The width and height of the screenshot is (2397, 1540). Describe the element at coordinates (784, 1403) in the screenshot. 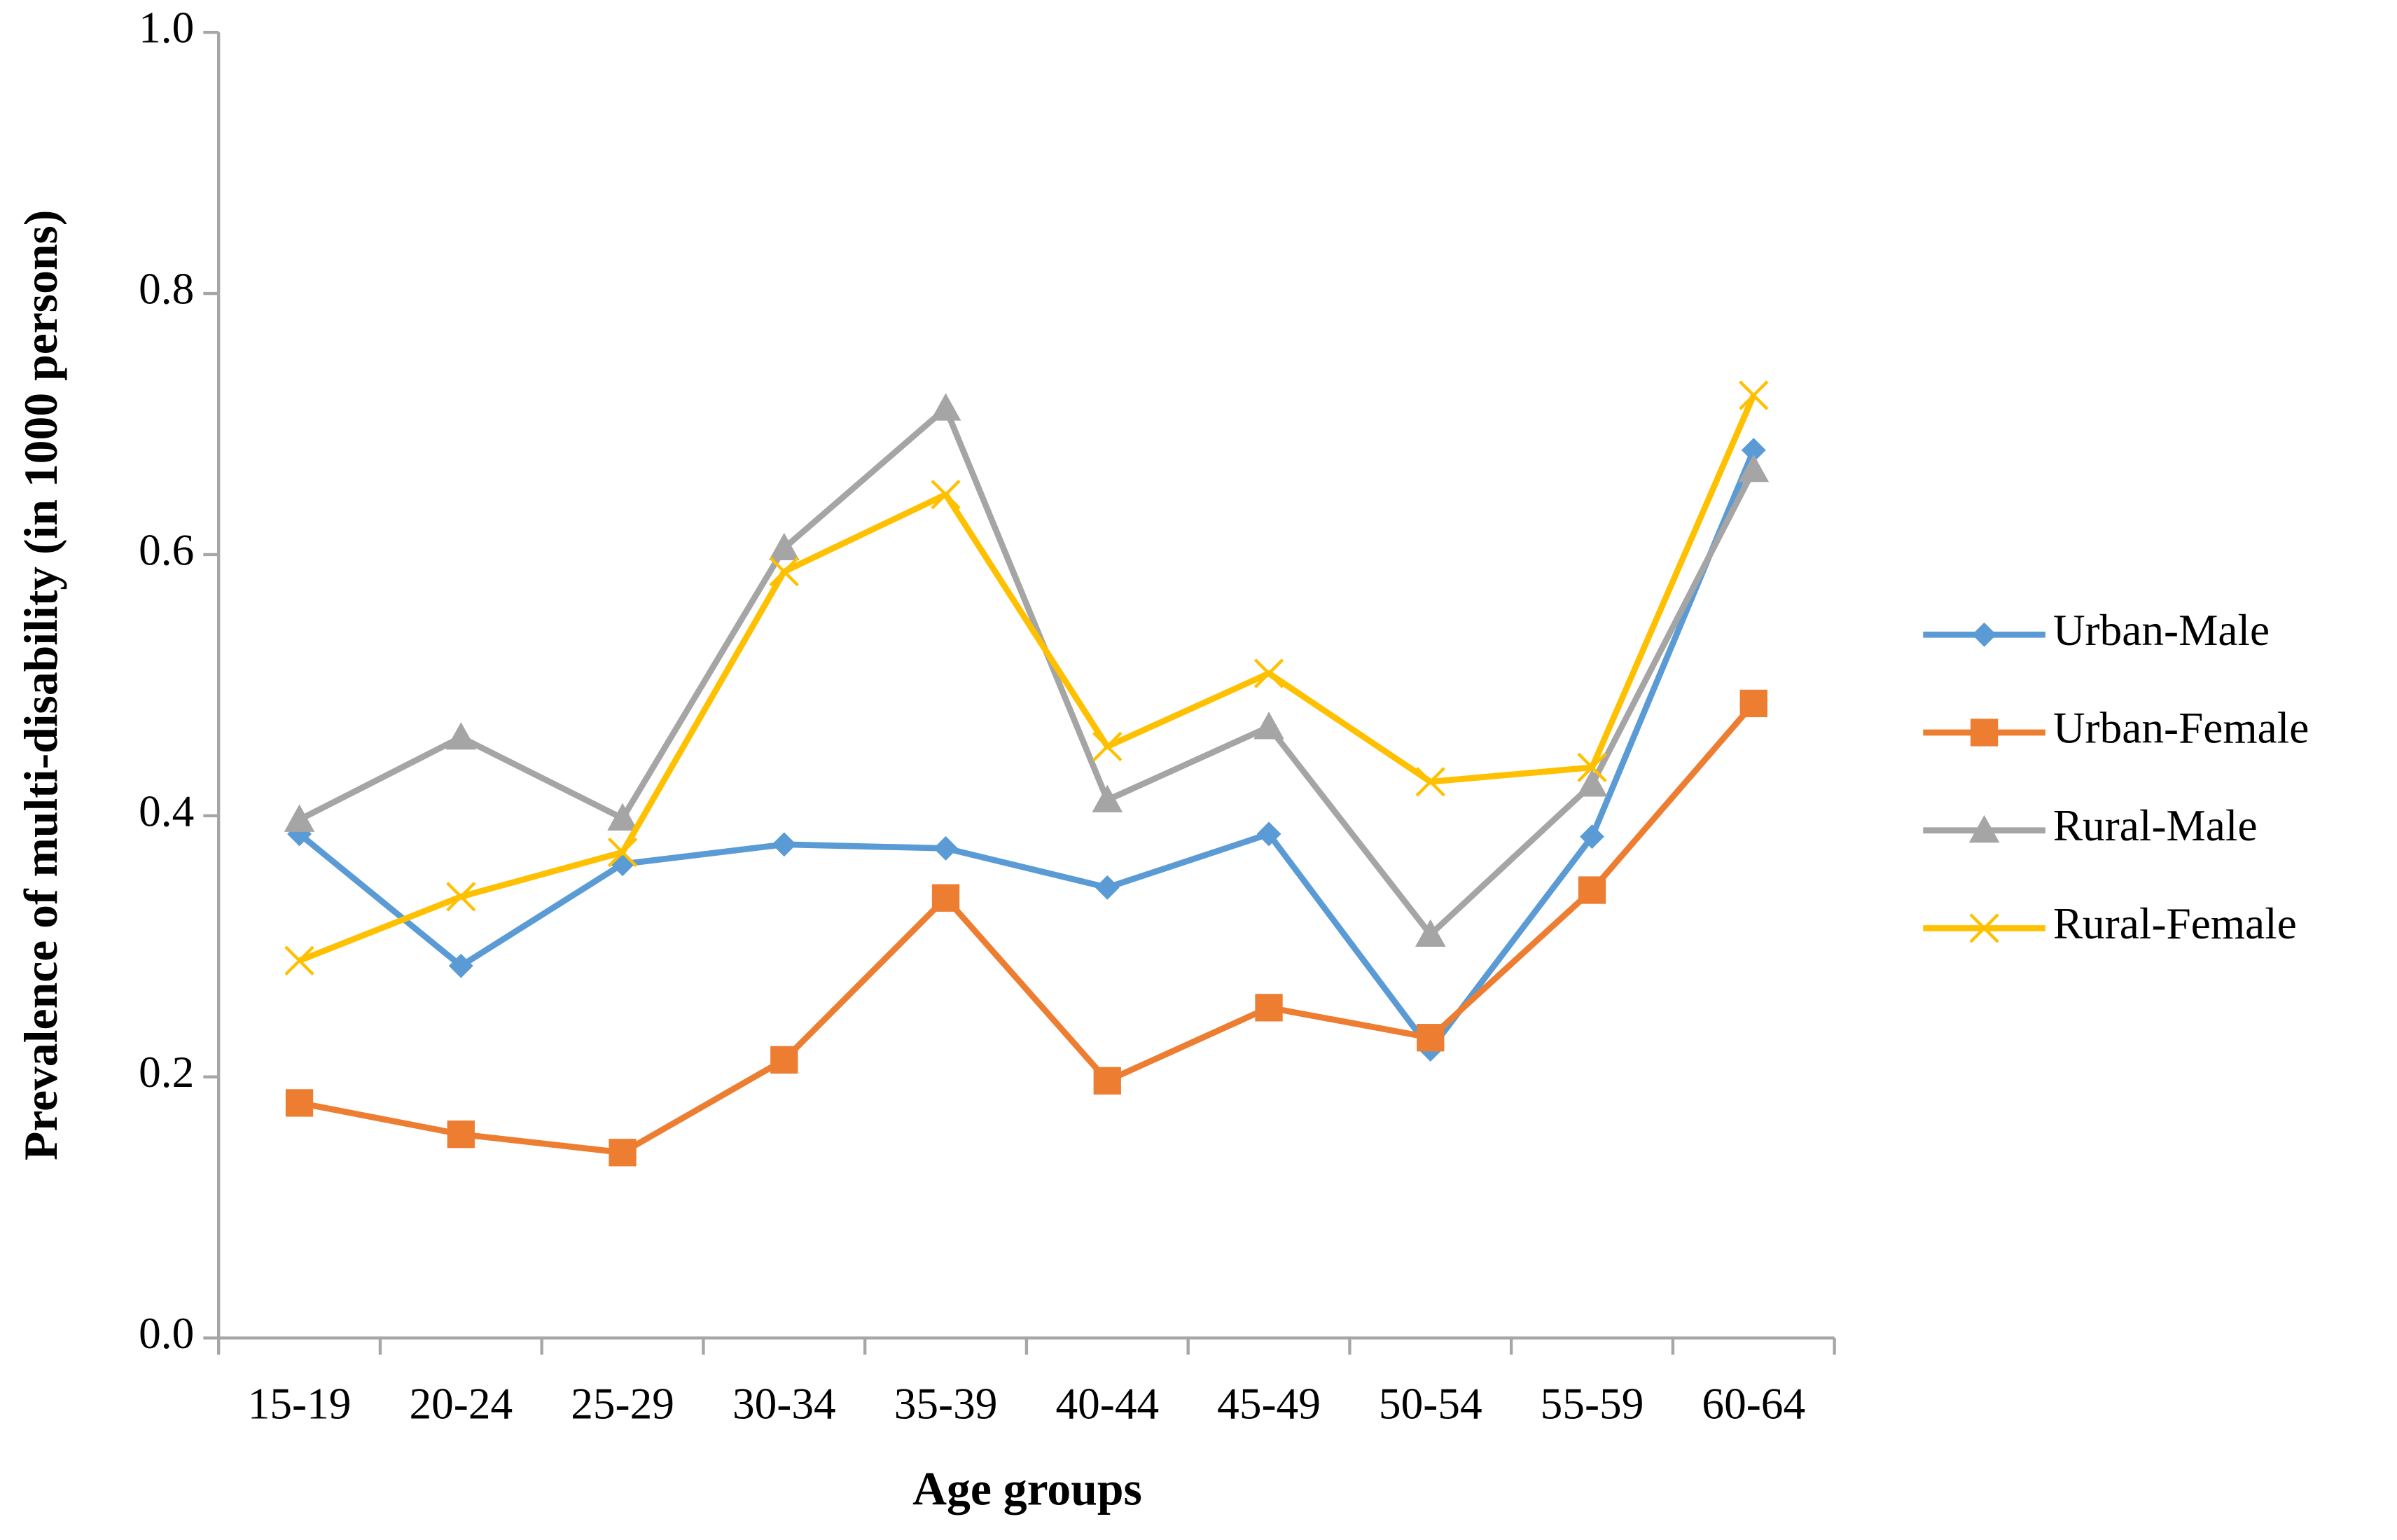

I see `x-tick-label: 30-34` at that location.